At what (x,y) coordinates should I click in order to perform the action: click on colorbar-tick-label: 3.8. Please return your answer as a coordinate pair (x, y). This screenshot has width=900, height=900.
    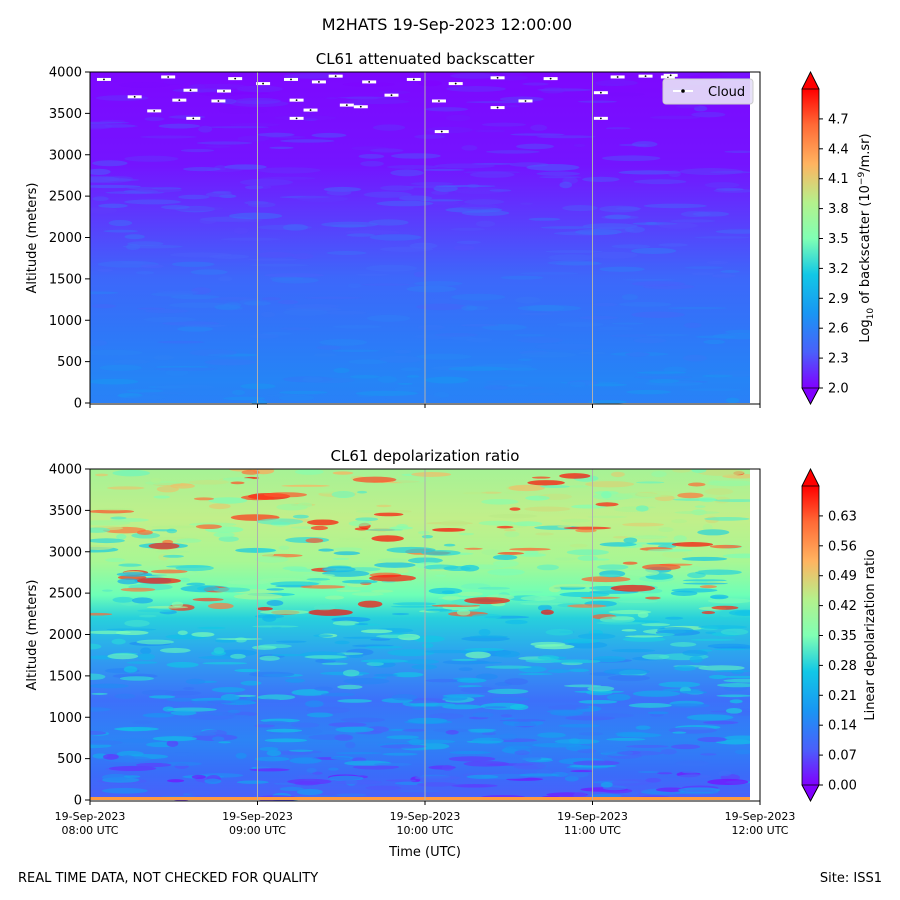
    Looking at the image, I should click on (838, 209).